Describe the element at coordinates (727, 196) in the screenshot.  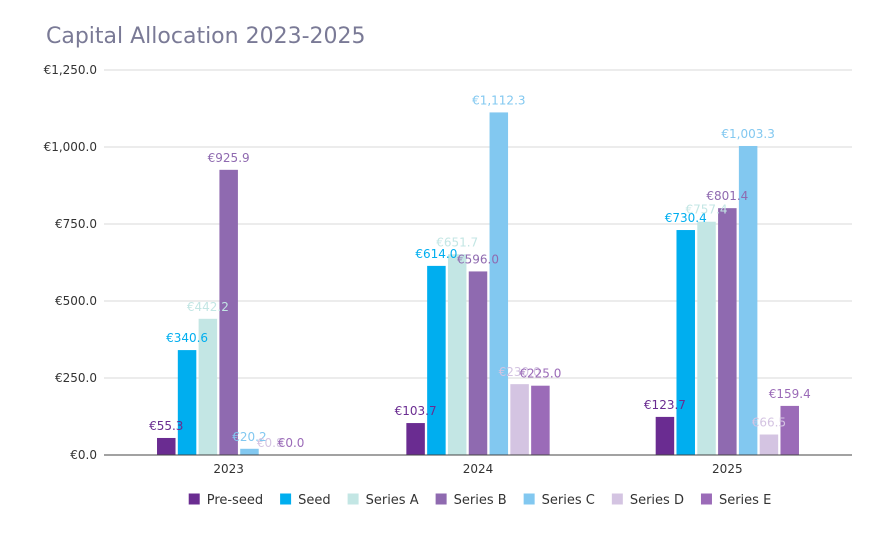
I see `data-label: €801.4` at that location.